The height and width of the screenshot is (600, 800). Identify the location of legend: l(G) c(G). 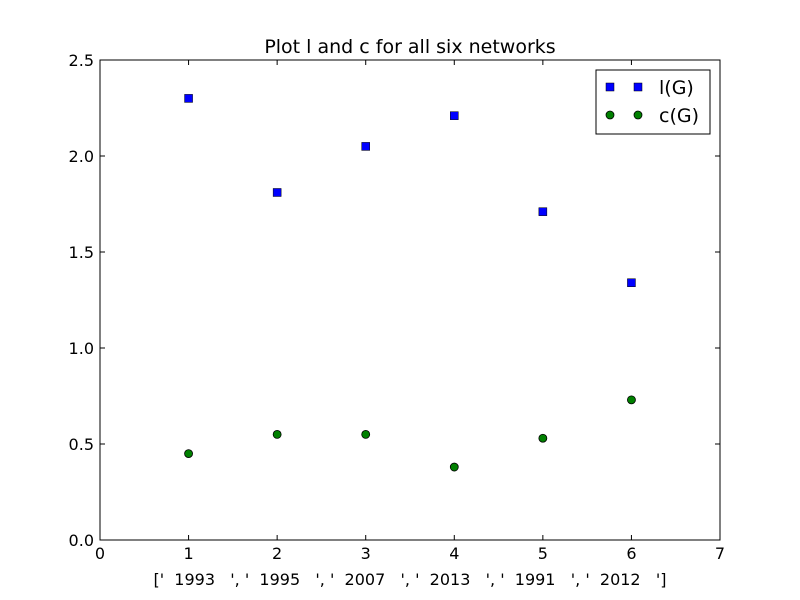
(653, 102).